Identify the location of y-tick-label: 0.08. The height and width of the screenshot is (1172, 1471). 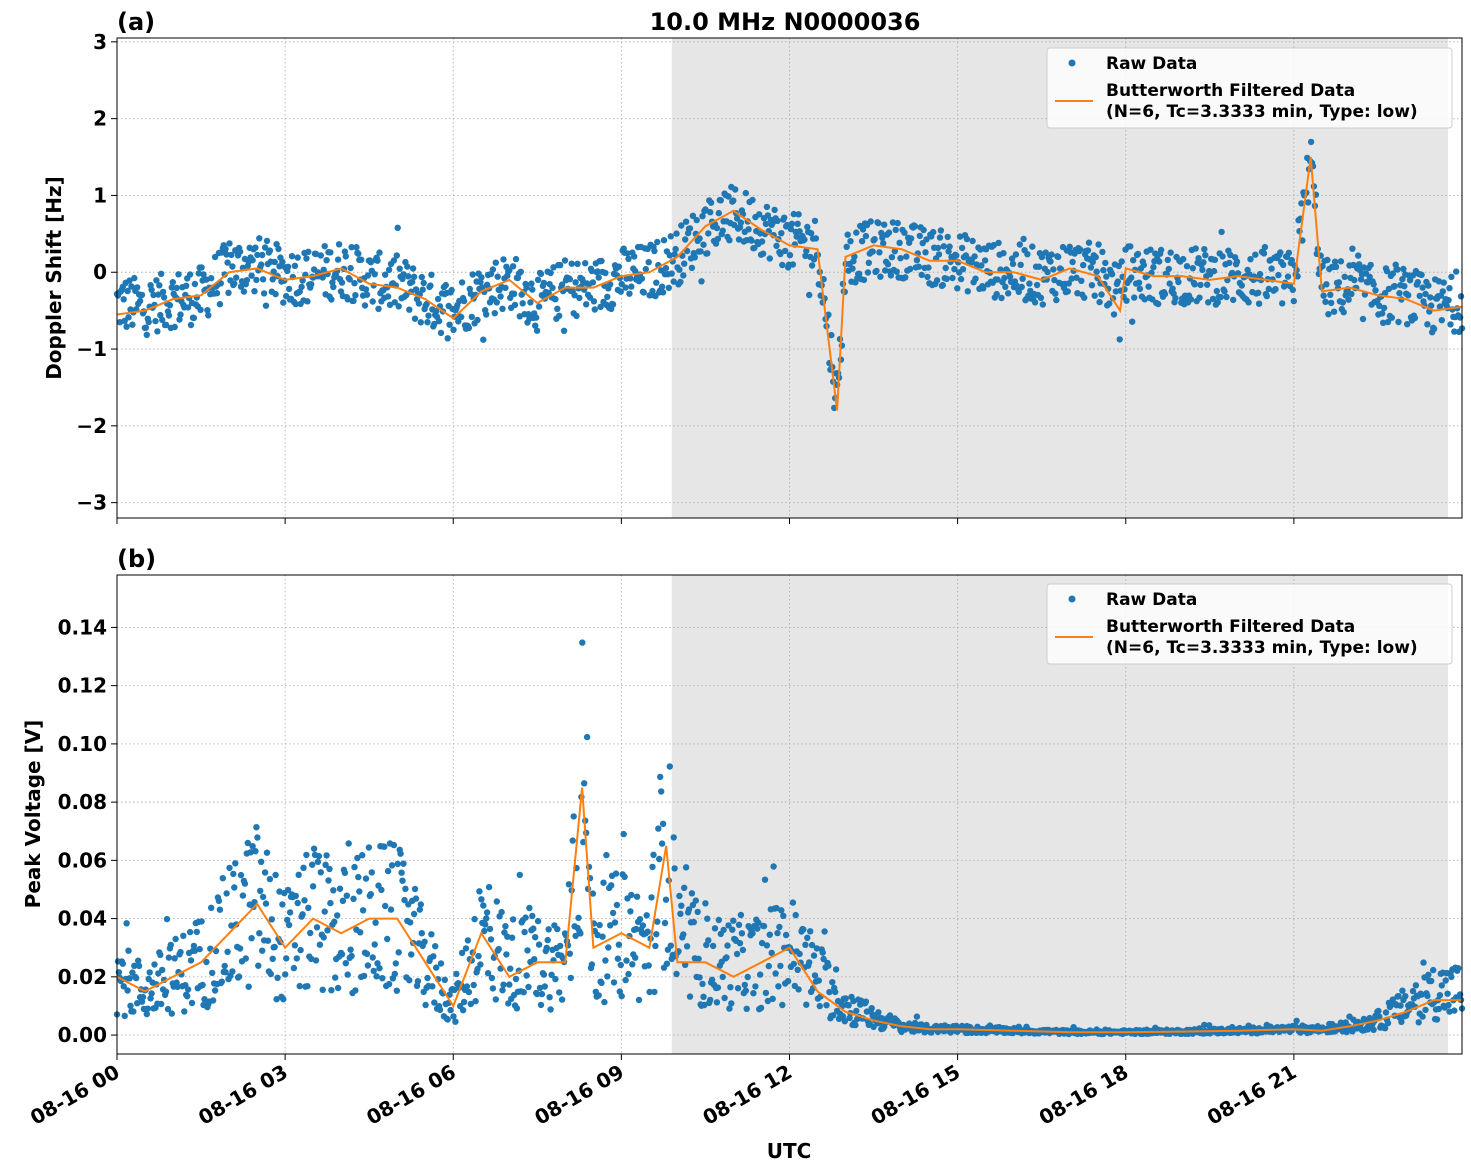
(82, 802).